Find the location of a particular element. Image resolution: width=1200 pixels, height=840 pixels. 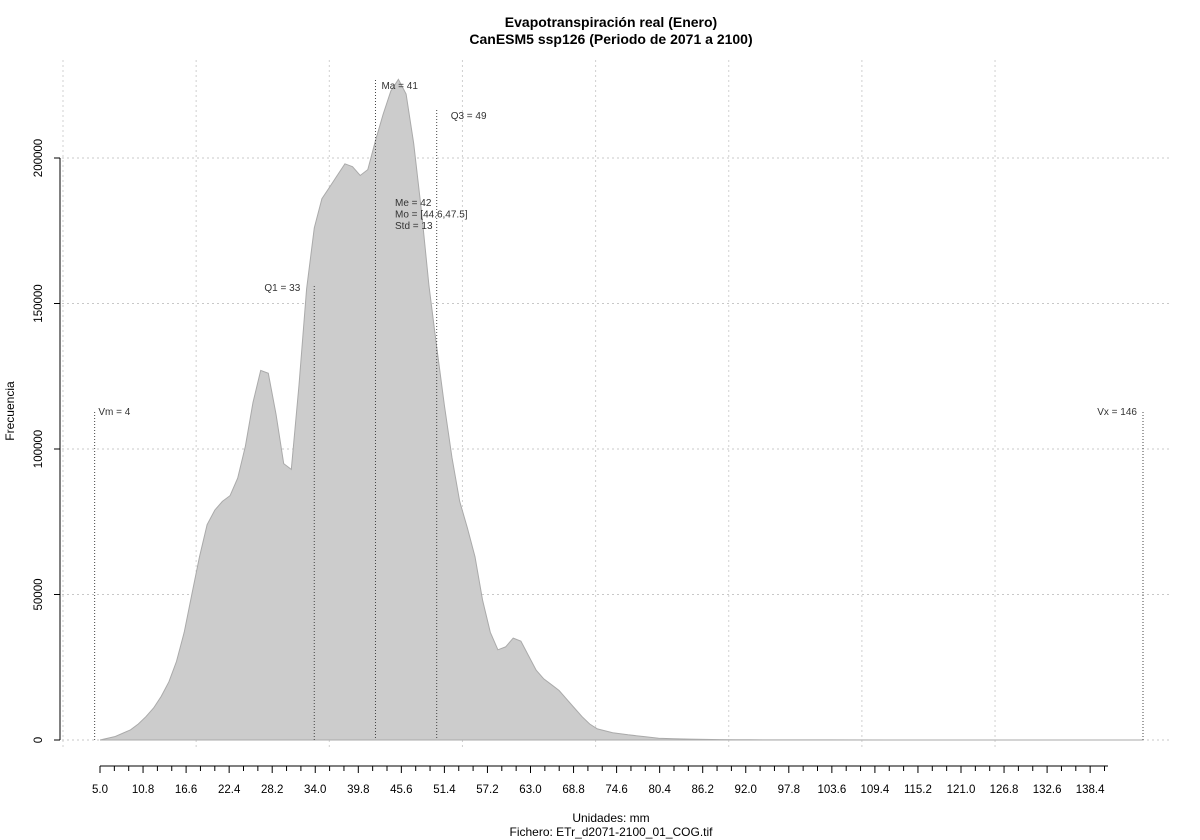

x-tick-label: 80.4 is located at coordinates (659, 790).